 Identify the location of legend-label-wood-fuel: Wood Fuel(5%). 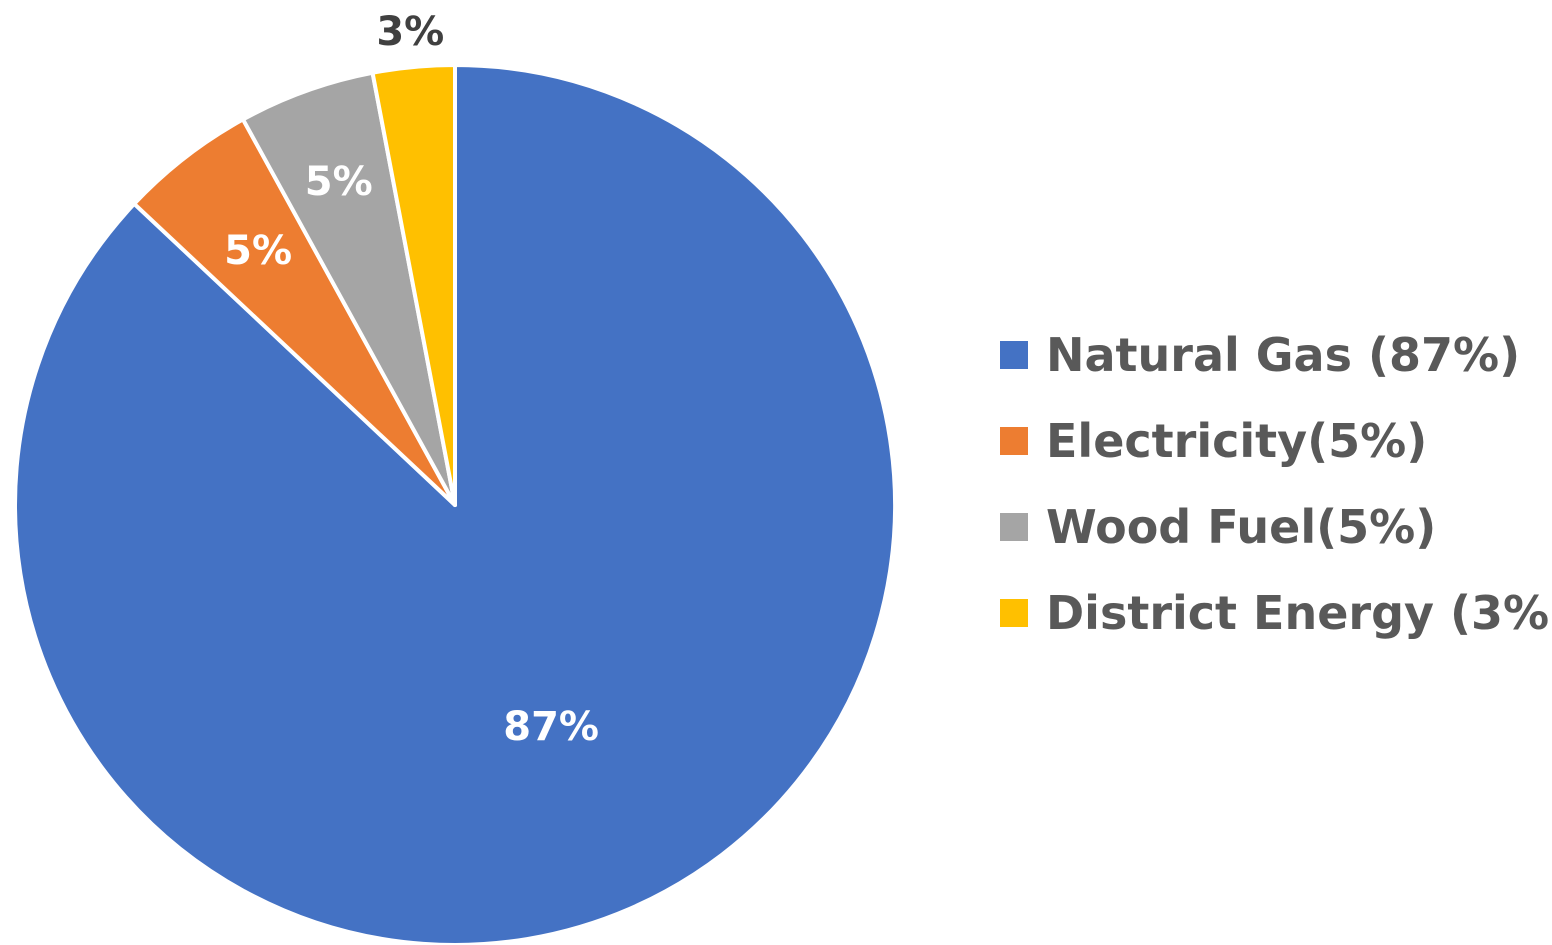
(1241, 527).